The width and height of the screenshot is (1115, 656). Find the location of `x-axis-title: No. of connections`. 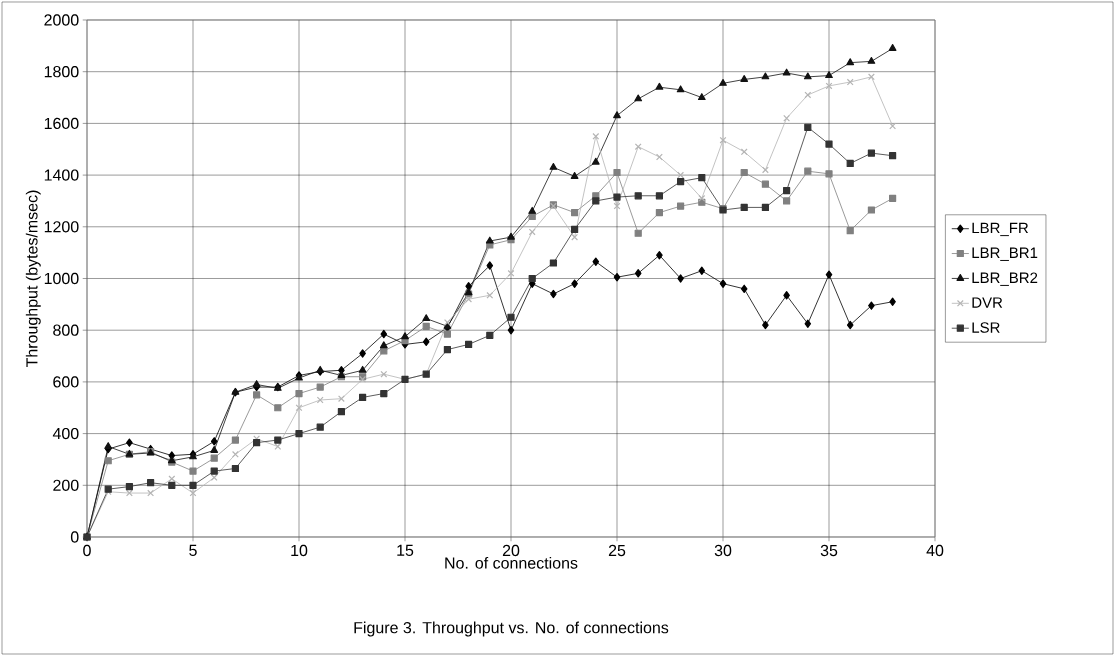

x-axis-title: No. of connections is located at coordinates (511, 563).